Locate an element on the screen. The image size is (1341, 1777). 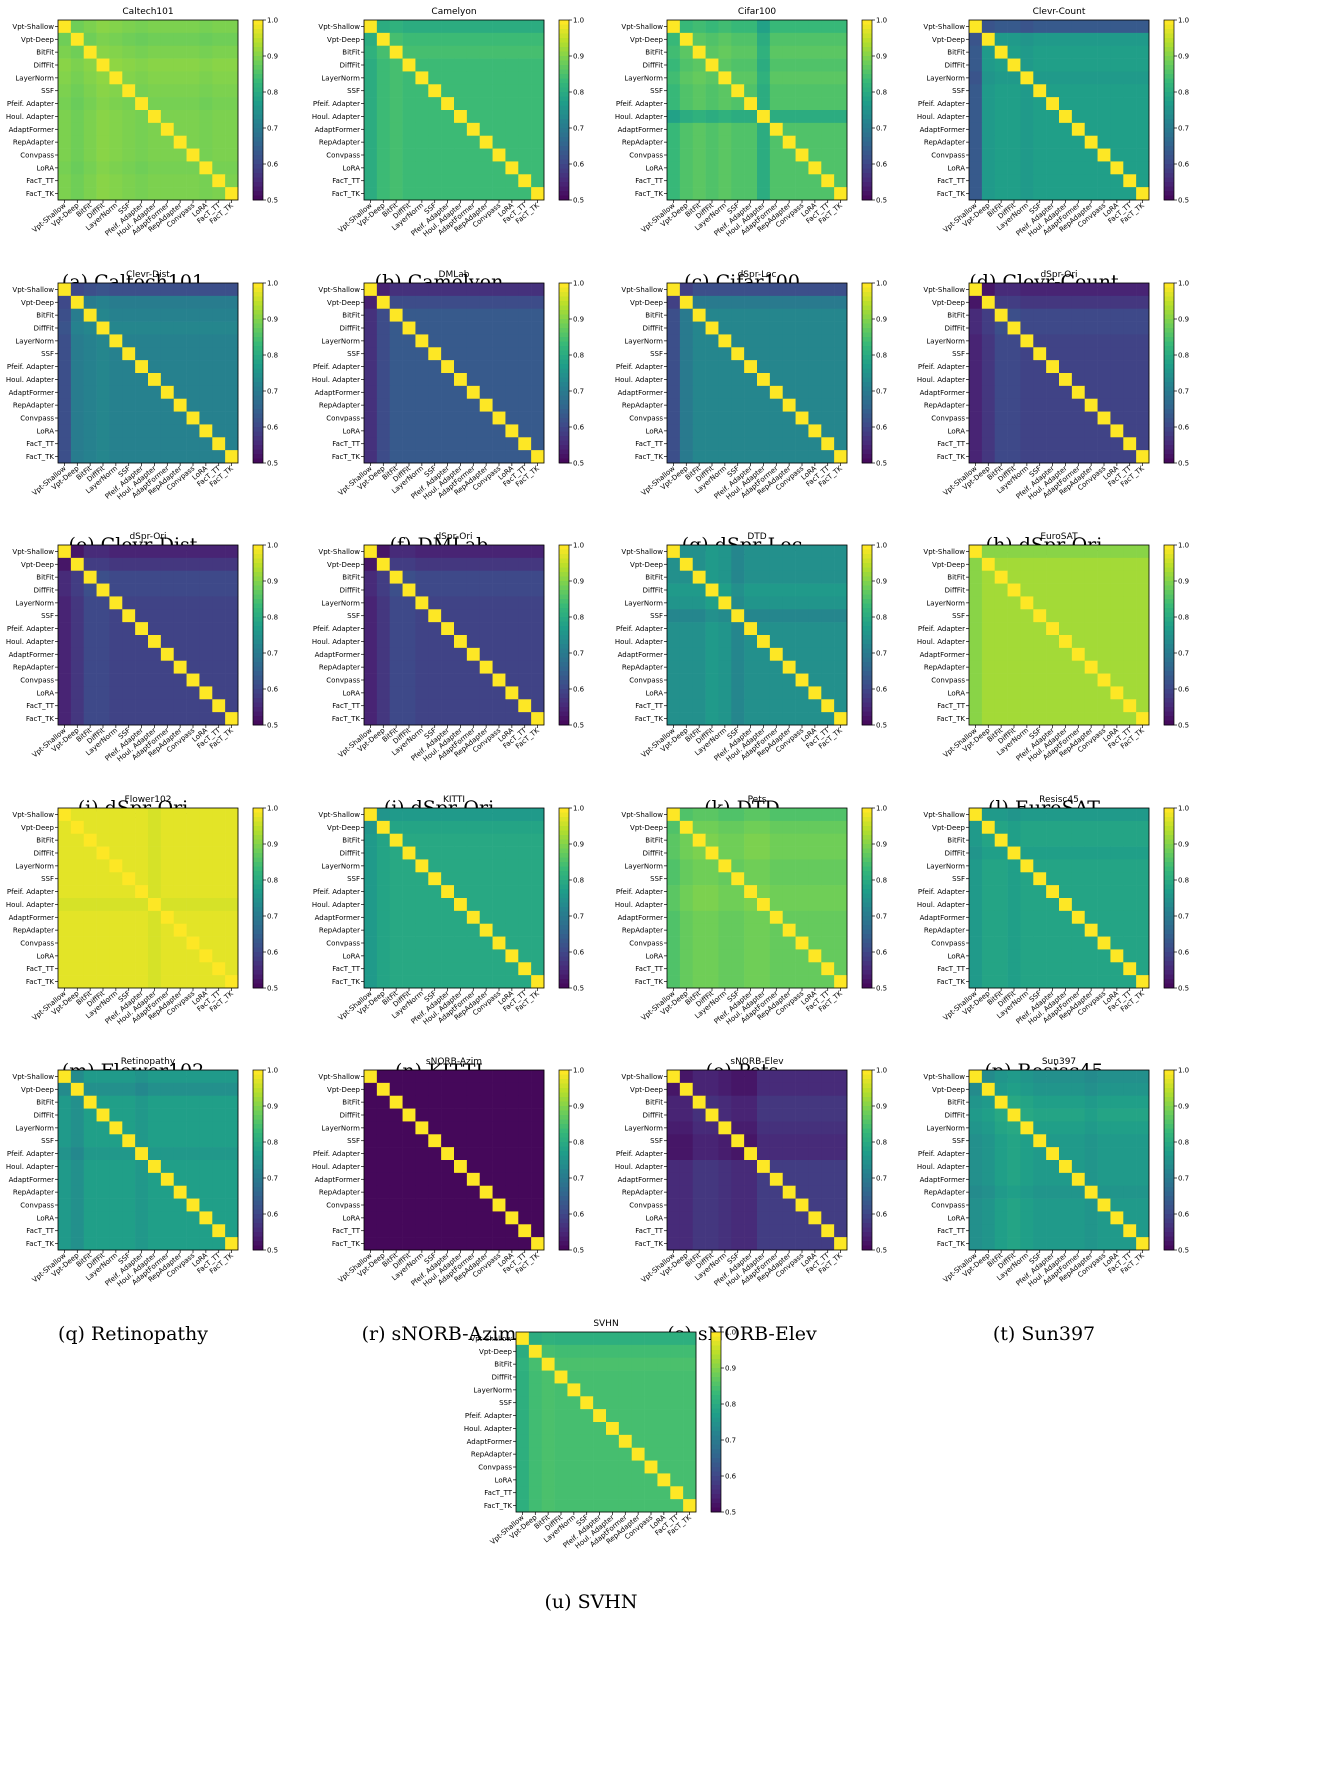
colorbar-tick-label: 0.9 is located at coordinates (1183, 57).